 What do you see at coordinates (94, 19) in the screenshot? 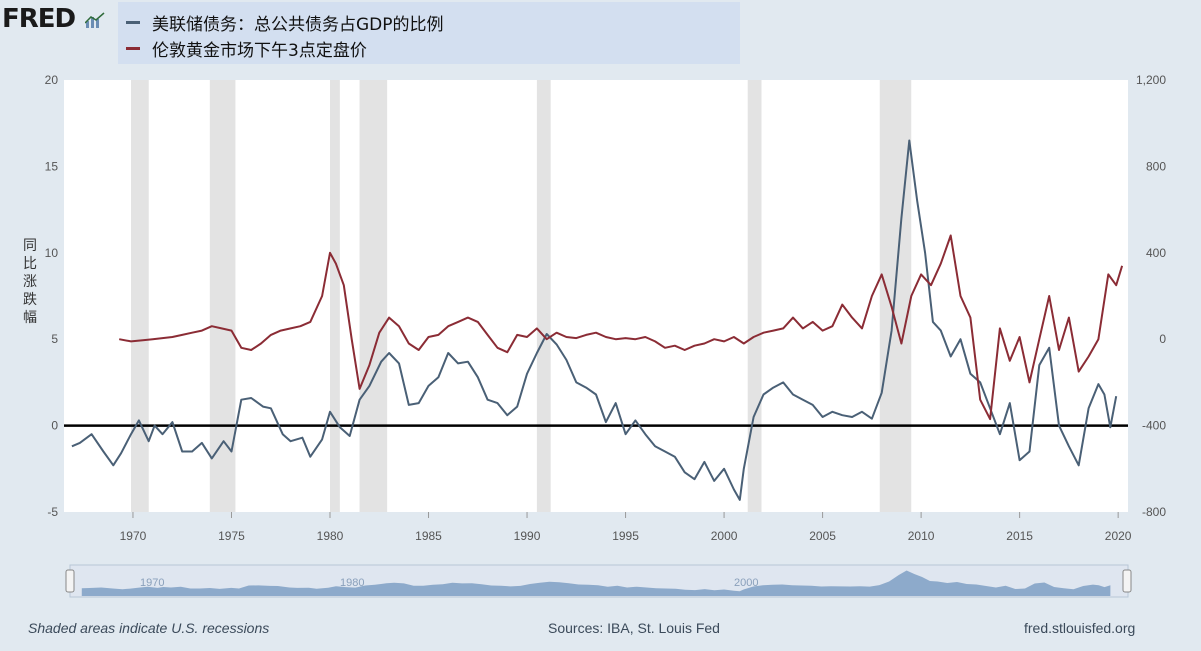
I see `chart-logo-icon` at bounding box center [94, 19].